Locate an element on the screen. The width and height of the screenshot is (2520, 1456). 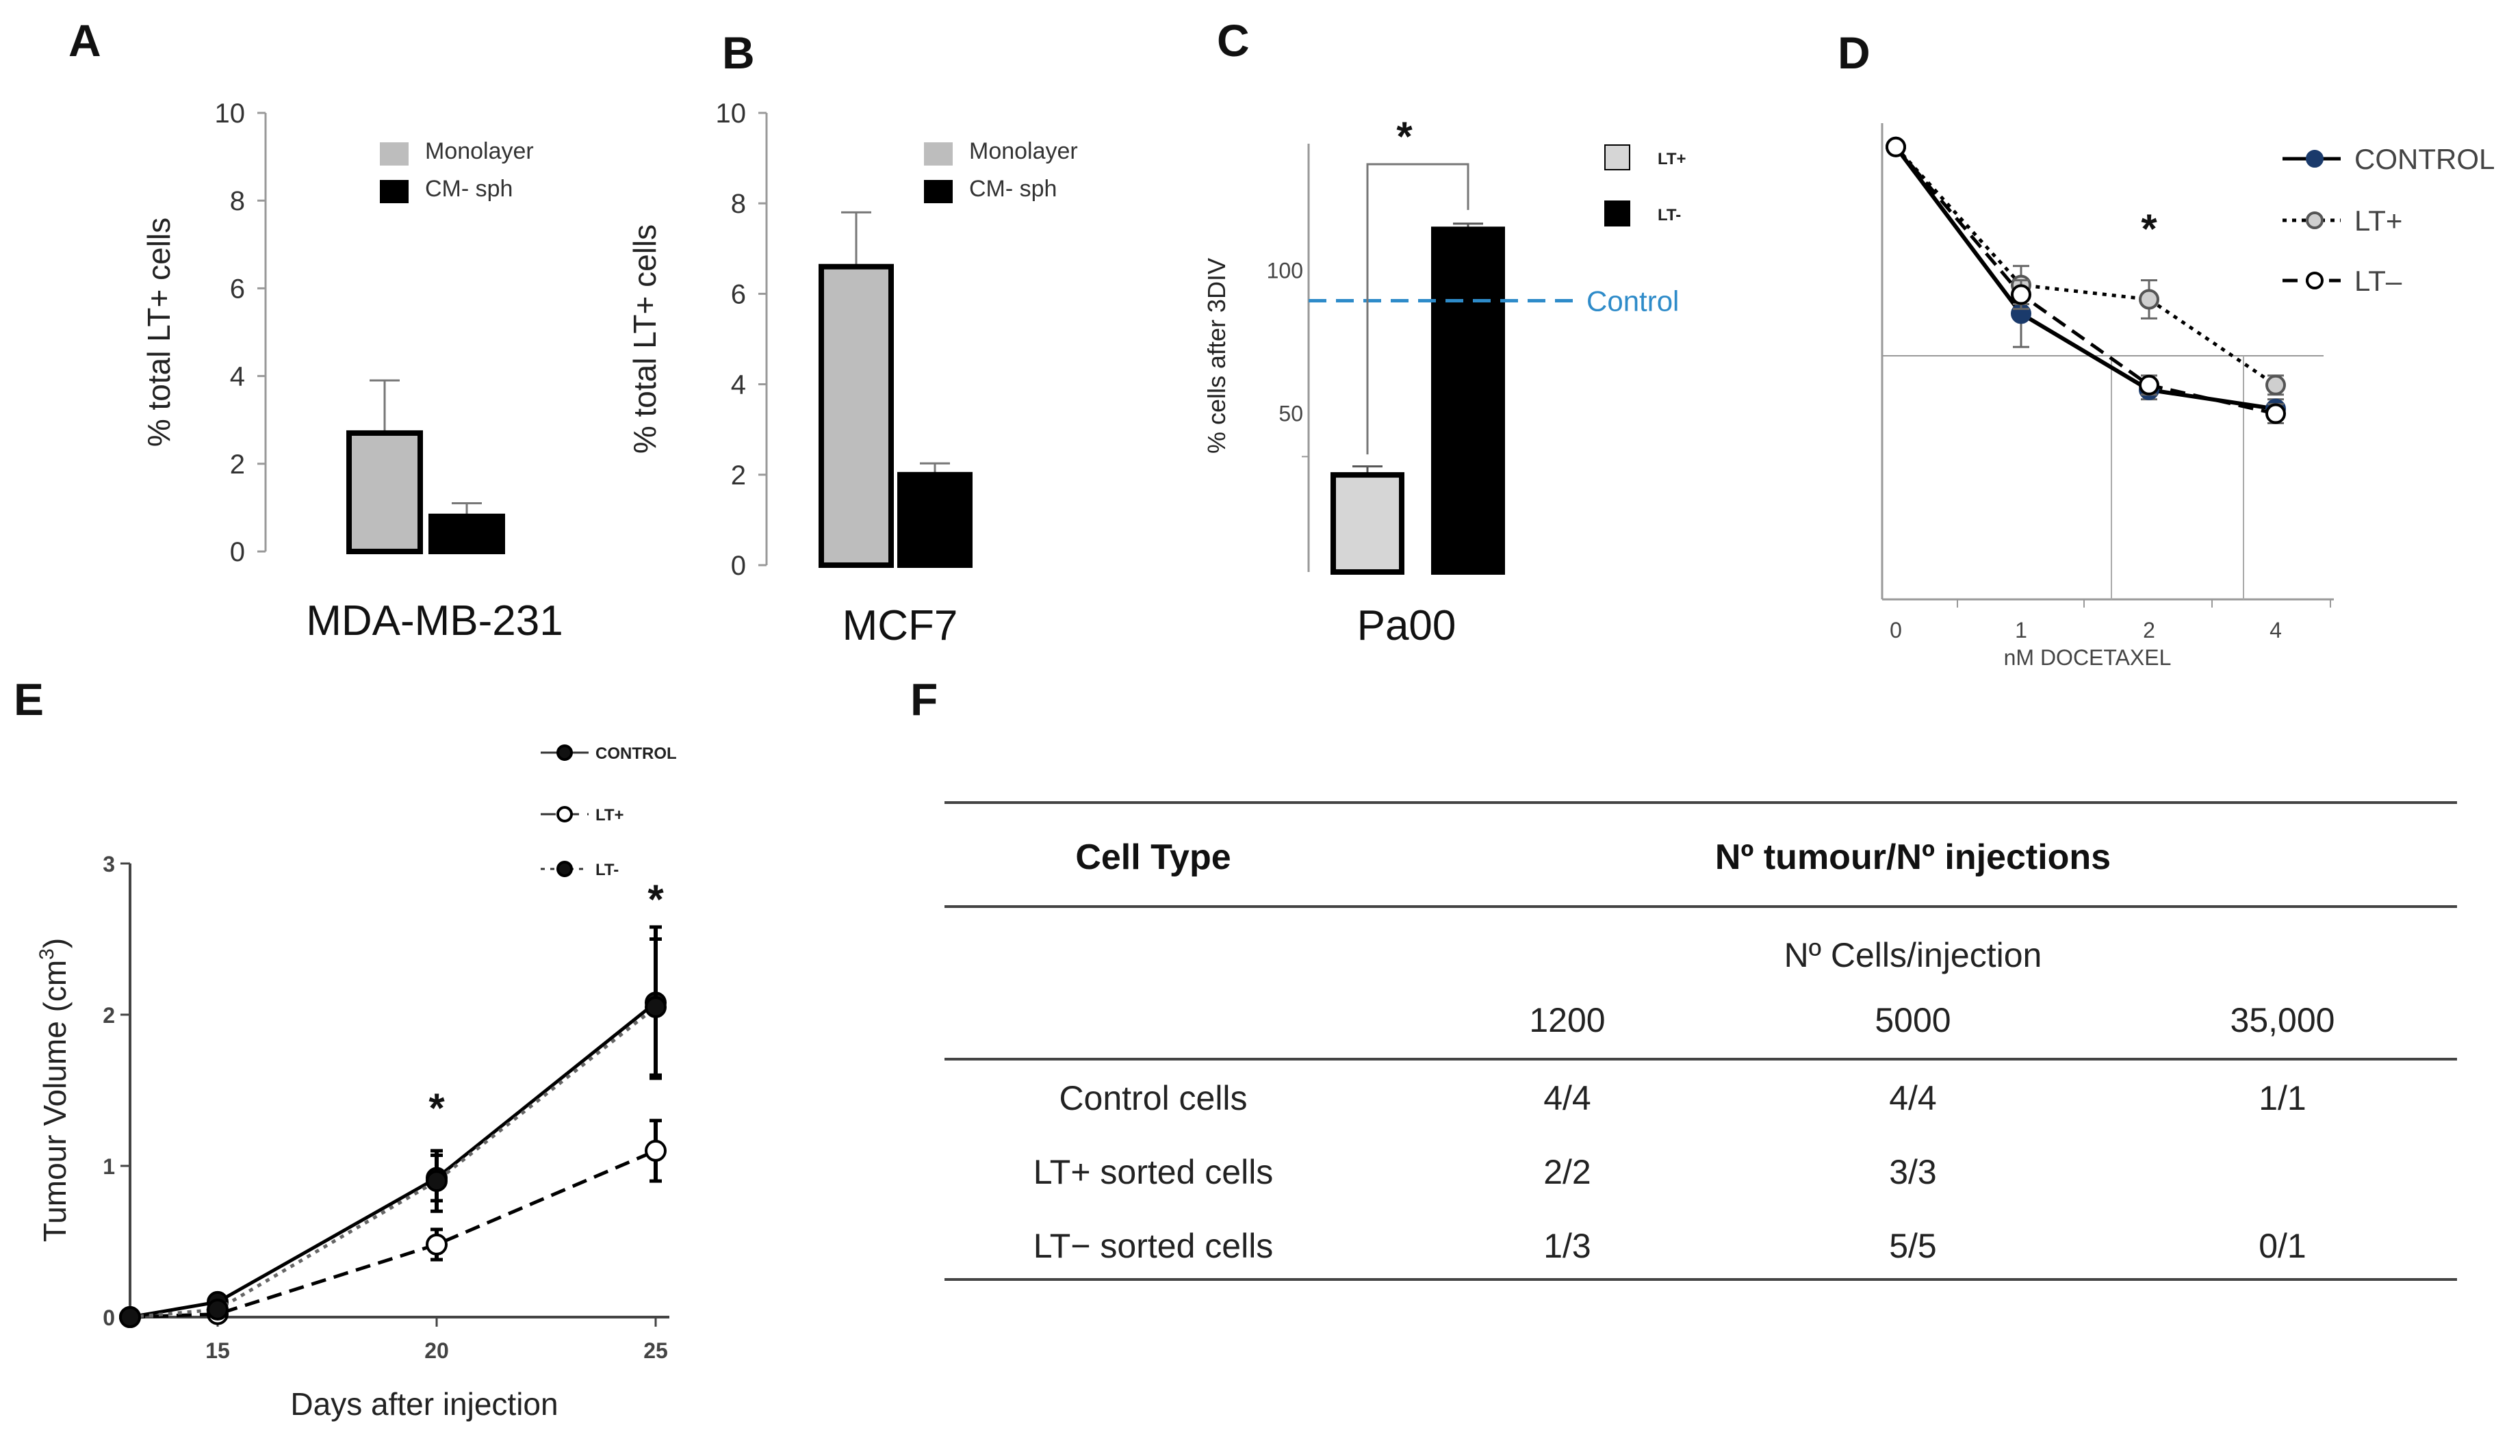
y-axis-label: Tumour Volume (cm3) is located at coordinates (54, 1090).